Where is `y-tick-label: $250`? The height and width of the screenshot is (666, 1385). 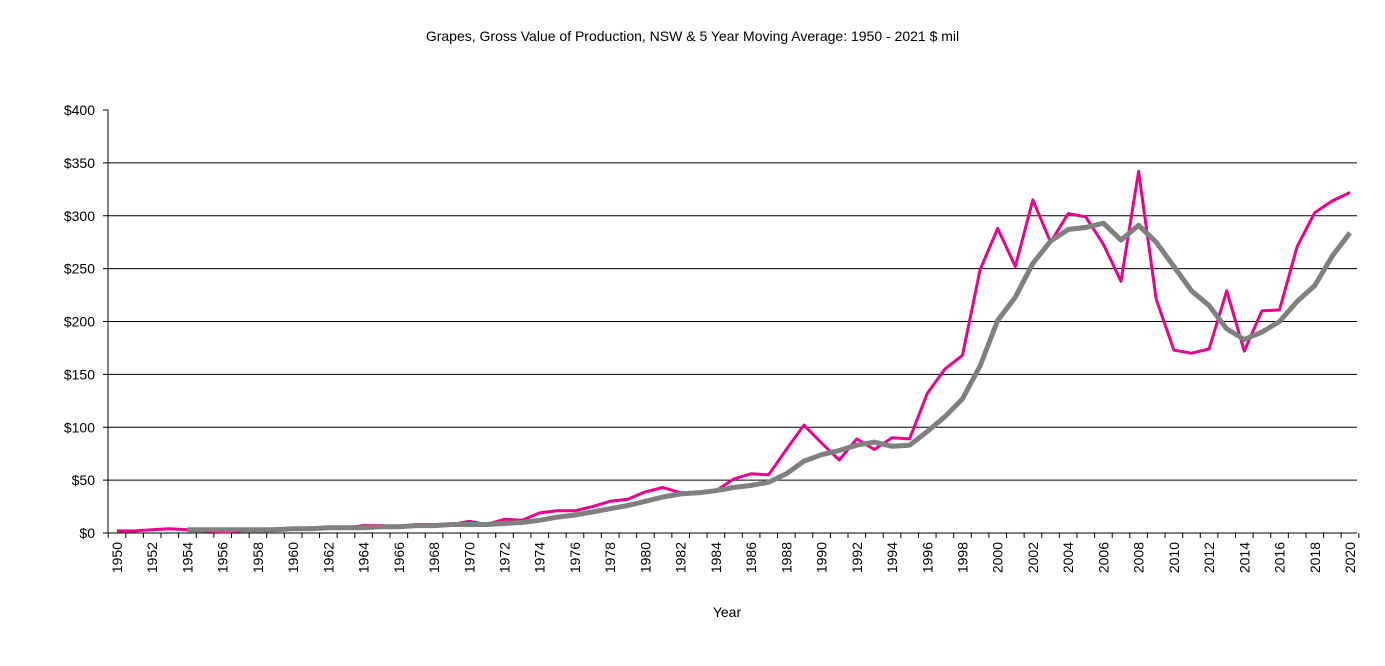 y-tick-label: $250 is located at coordinates (79, 269).